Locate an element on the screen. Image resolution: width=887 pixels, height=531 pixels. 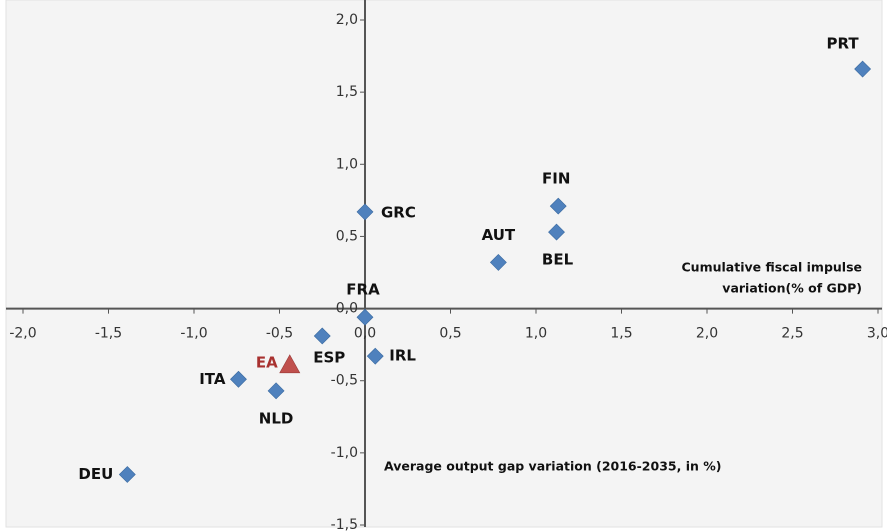
x-tick-label: 1,0 is located at coordinates (536, 334).